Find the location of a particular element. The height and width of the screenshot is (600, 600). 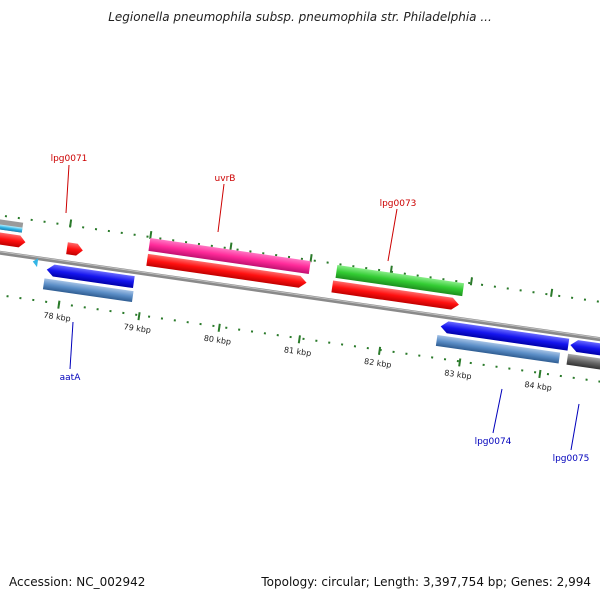

leader-line-uvrB is located at coordinates (221, 208).